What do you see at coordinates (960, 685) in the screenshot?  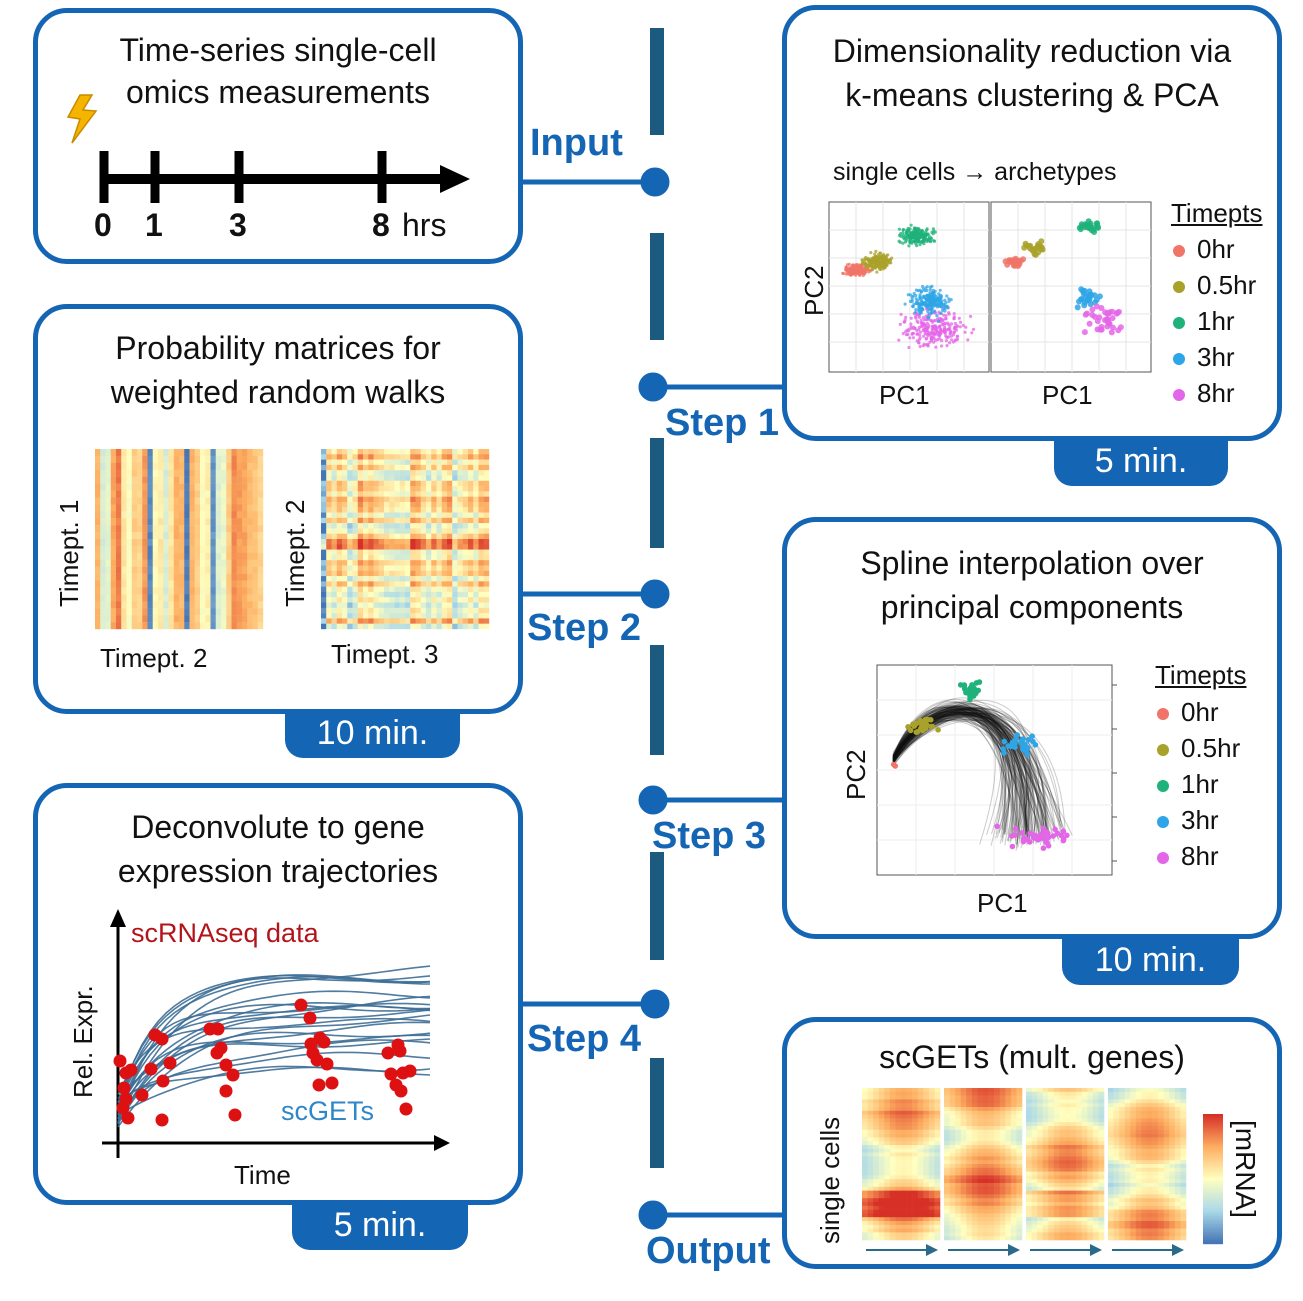 I see `archetype-point` at bounding box center [960, 685].